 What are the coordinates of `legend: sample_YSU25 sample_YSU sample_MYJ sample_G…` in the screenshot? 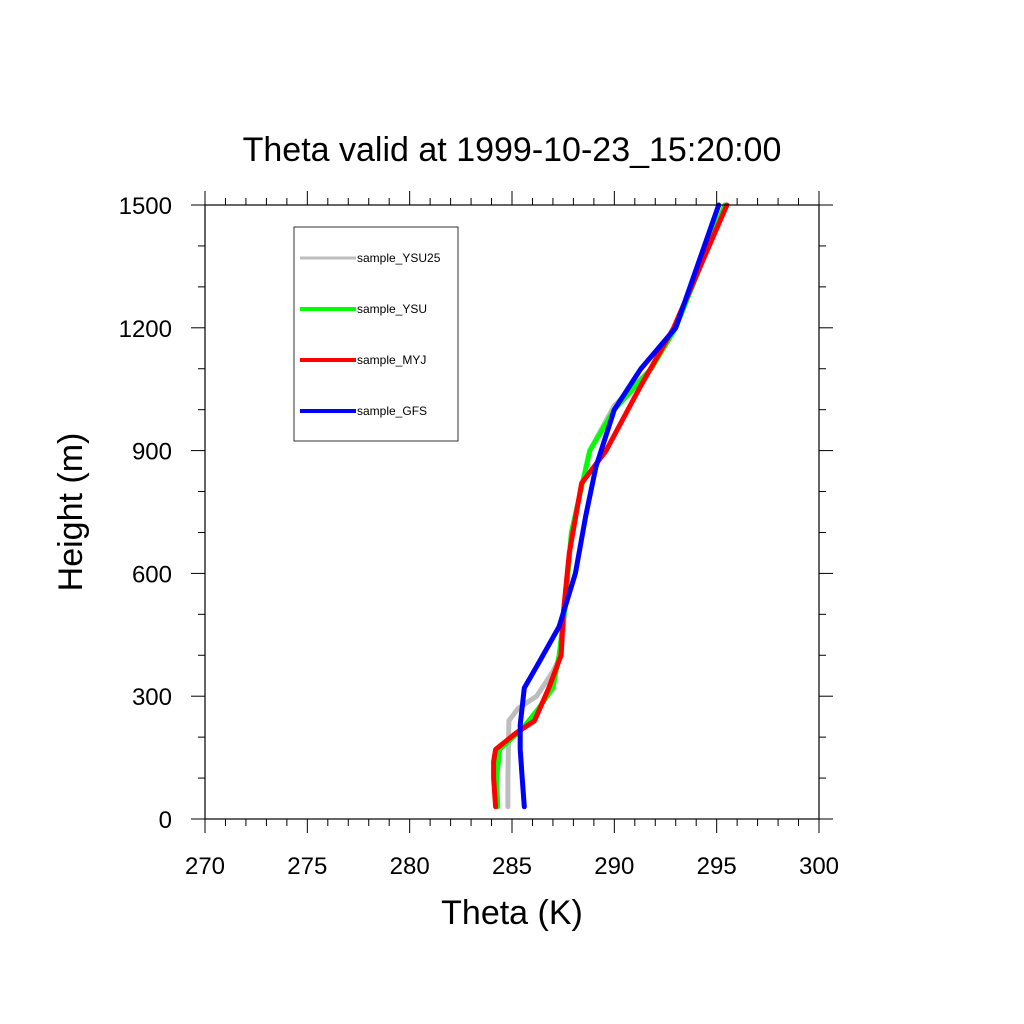 It's located at (376, 334).